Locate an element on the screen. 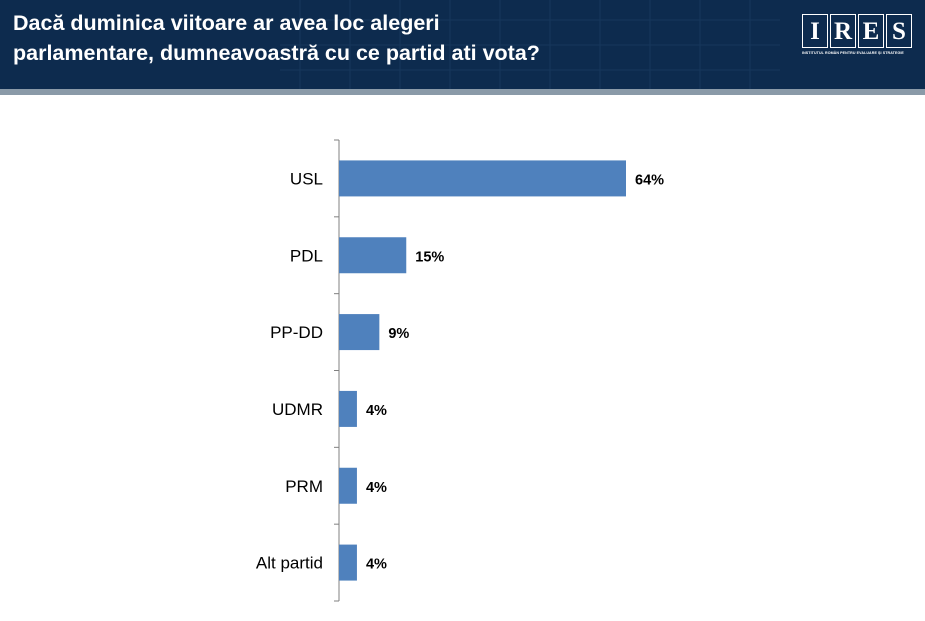  category-label: UDMR is located at coordinates (297, 409).